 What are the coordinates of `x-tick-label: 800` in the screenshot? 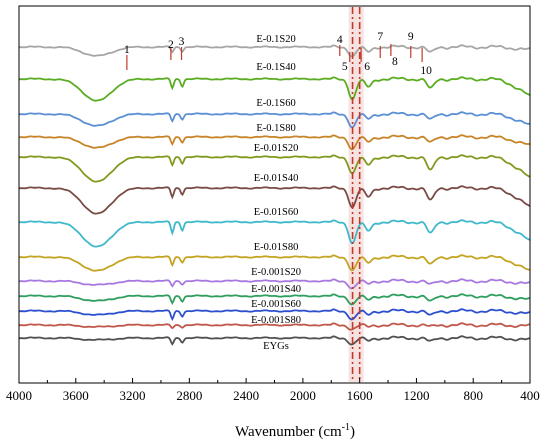 It's located at (473, 395).